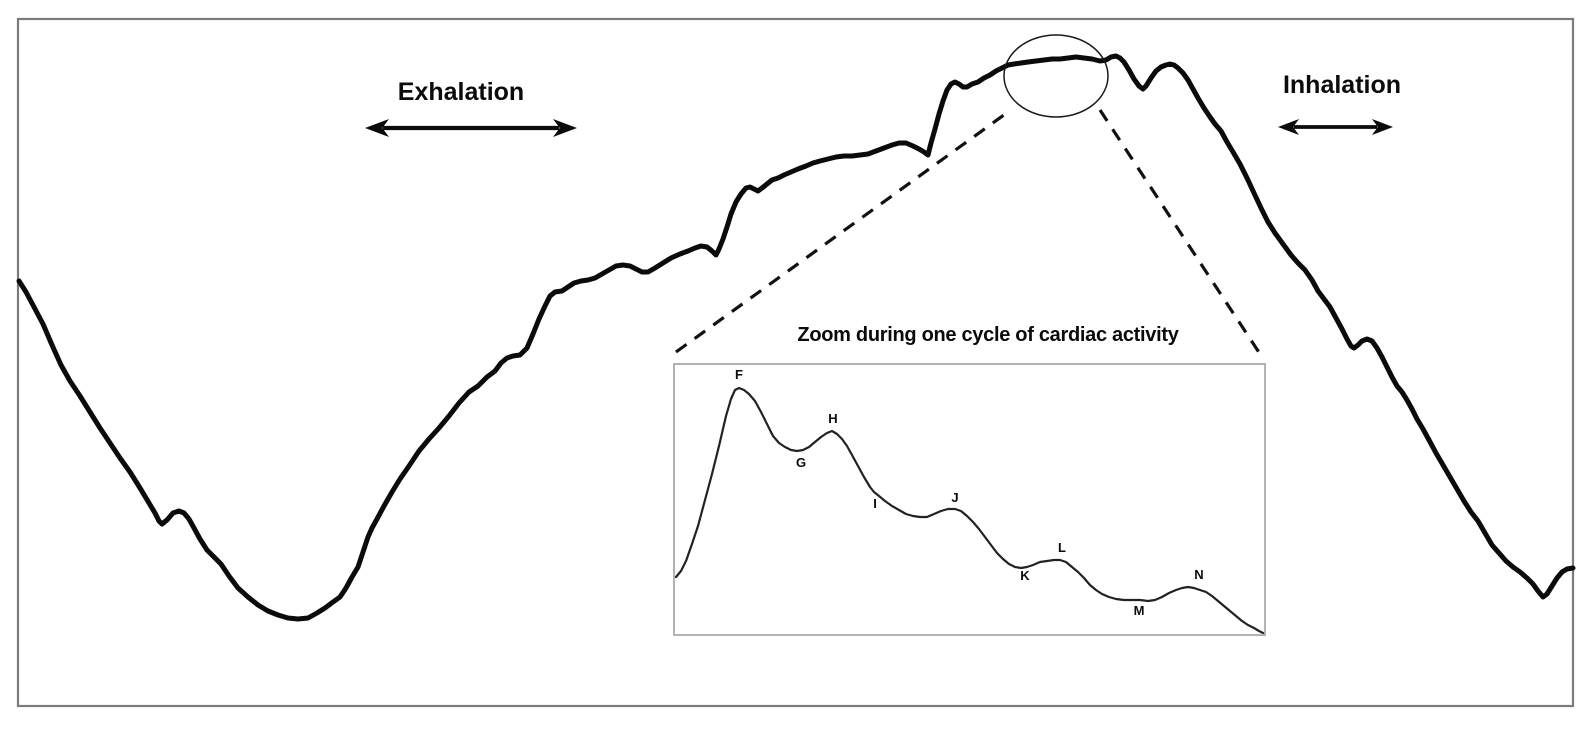 The height and width of the screenshot is (729, 1592). What do you see at coordinates (565, 128) in the screenshot?
I see `exhalation-arrow-head-right` at bounding box center [565, 128].